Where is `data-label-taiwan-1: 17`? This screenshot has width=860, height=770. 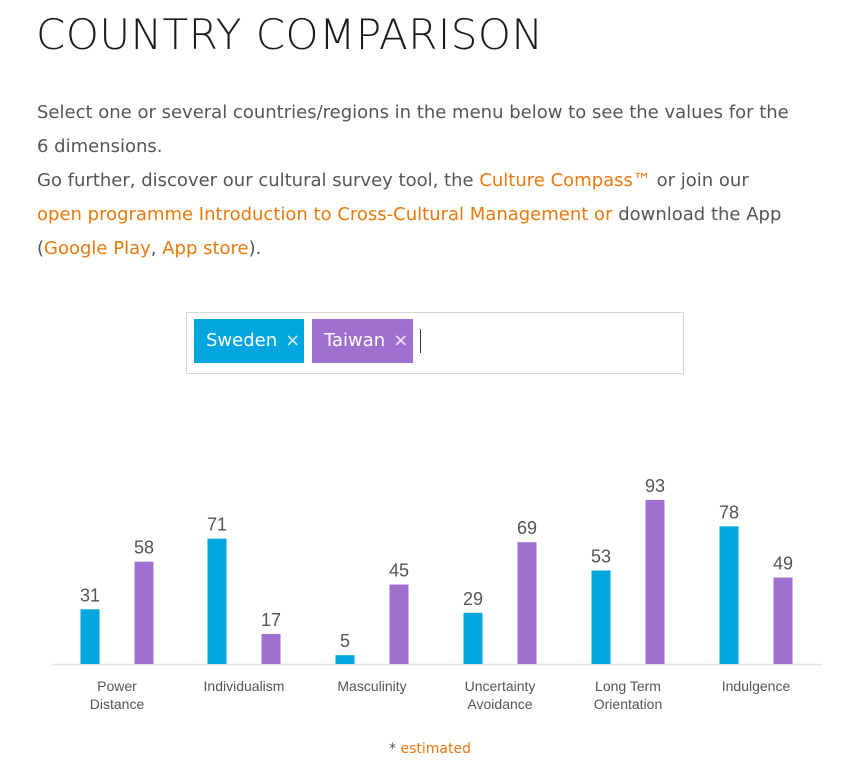
data-label-taiwan-1: 17 is located at coordinates (271, 620).